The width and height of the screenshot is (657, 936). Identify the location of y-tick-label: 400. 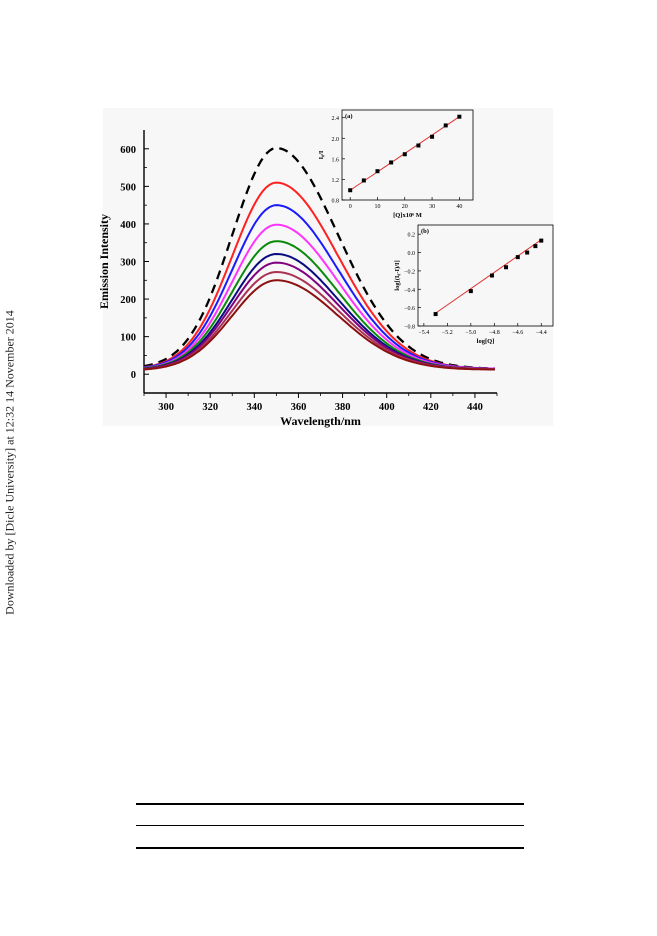
(128, 225).